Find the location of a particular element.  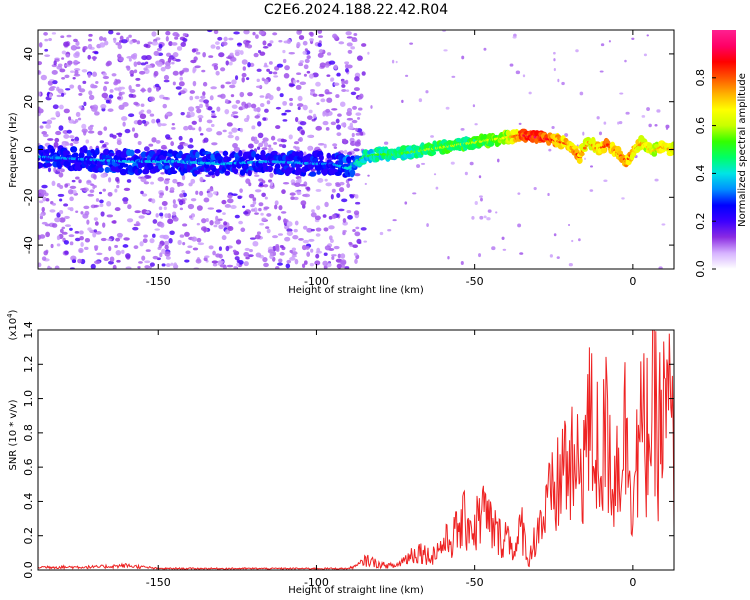

x-tick-label: -150 is located at coordinates (158, 281).